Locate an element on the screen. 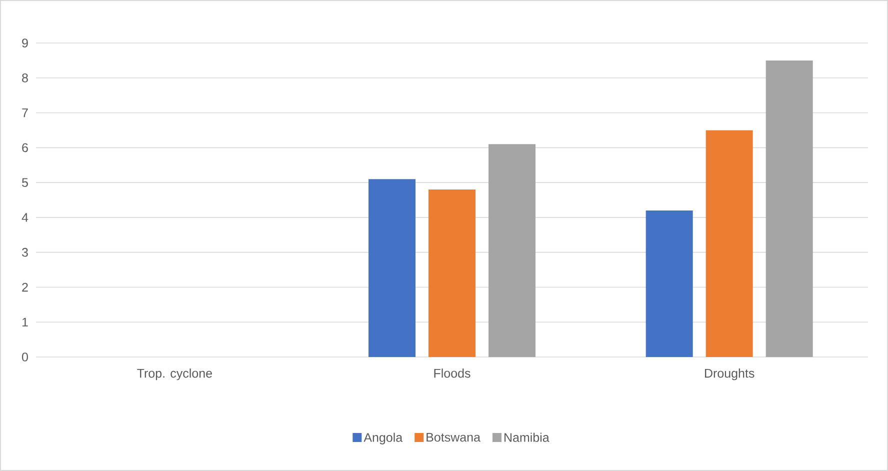  y-tick-label: 3 is located at coordinates (25, 252).